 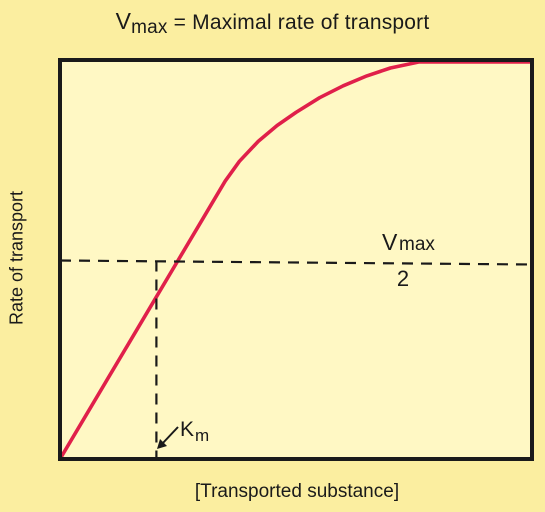 I want to click on half-max-dashed-line, so click(x=296, y=262).